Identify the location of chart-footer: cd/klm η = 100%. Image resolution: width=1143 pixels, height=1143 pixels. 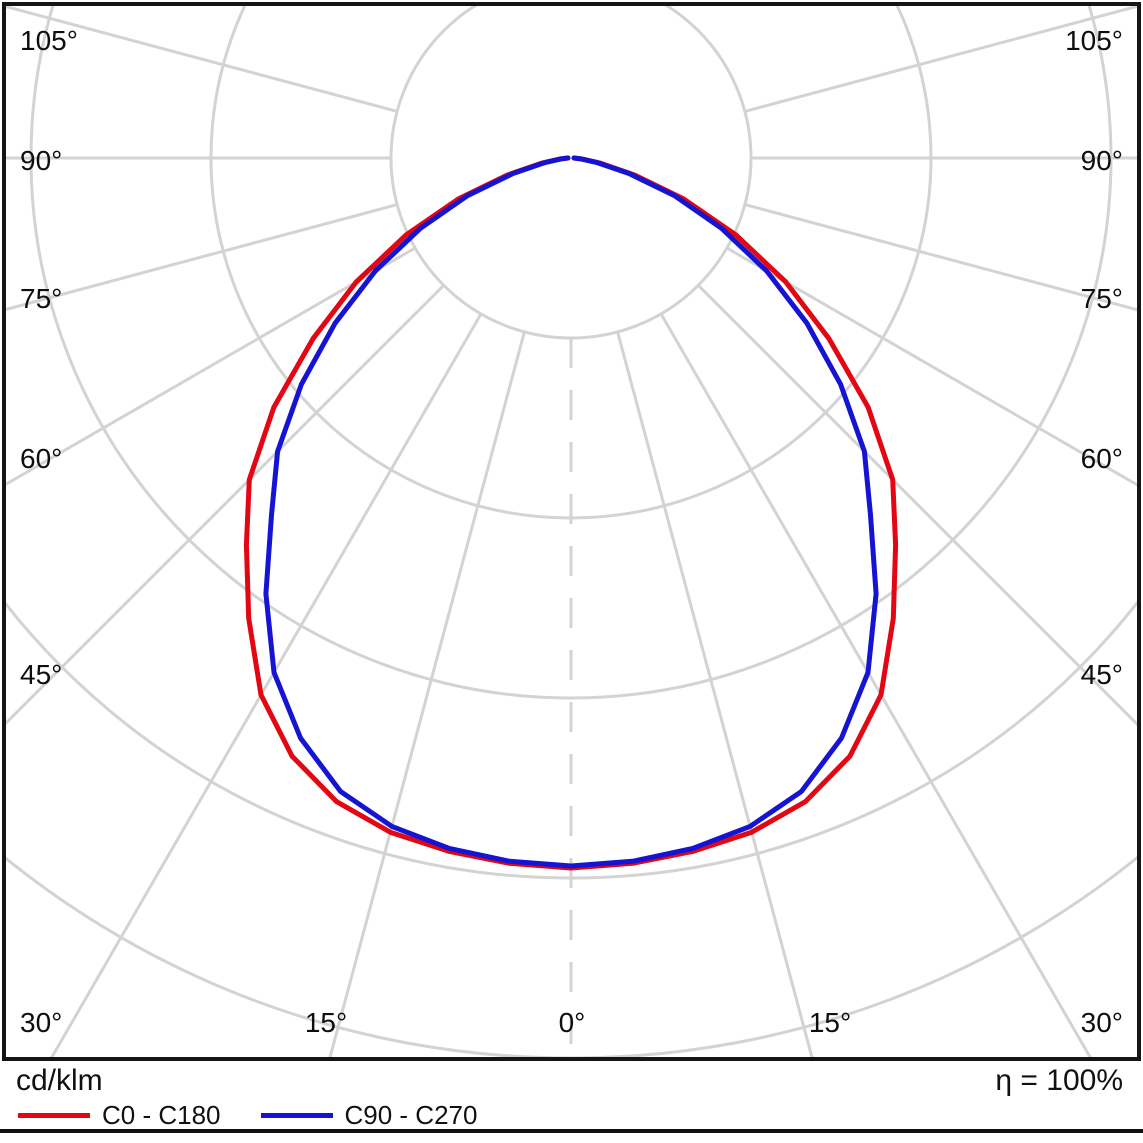
(569, 1081).